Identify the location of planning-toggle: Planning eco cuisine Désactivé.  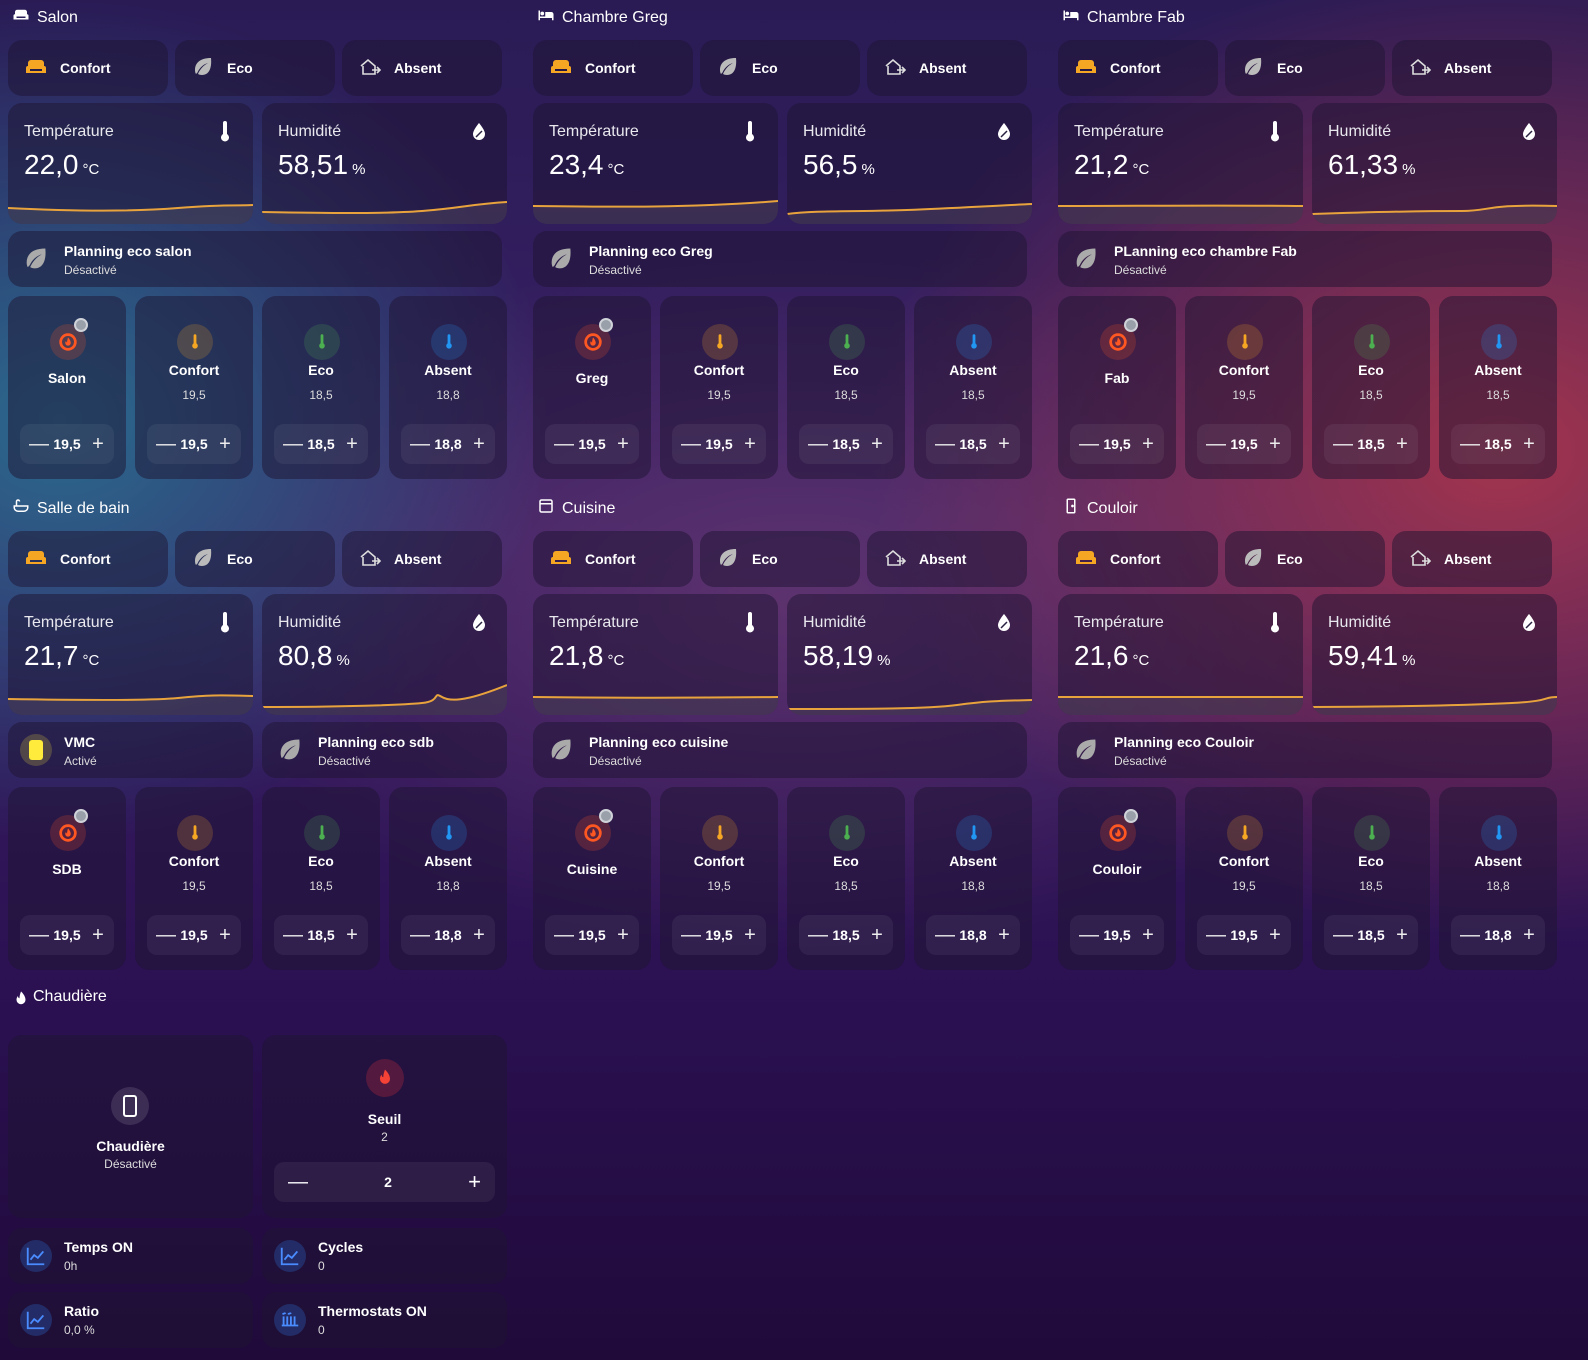
(780, 750).